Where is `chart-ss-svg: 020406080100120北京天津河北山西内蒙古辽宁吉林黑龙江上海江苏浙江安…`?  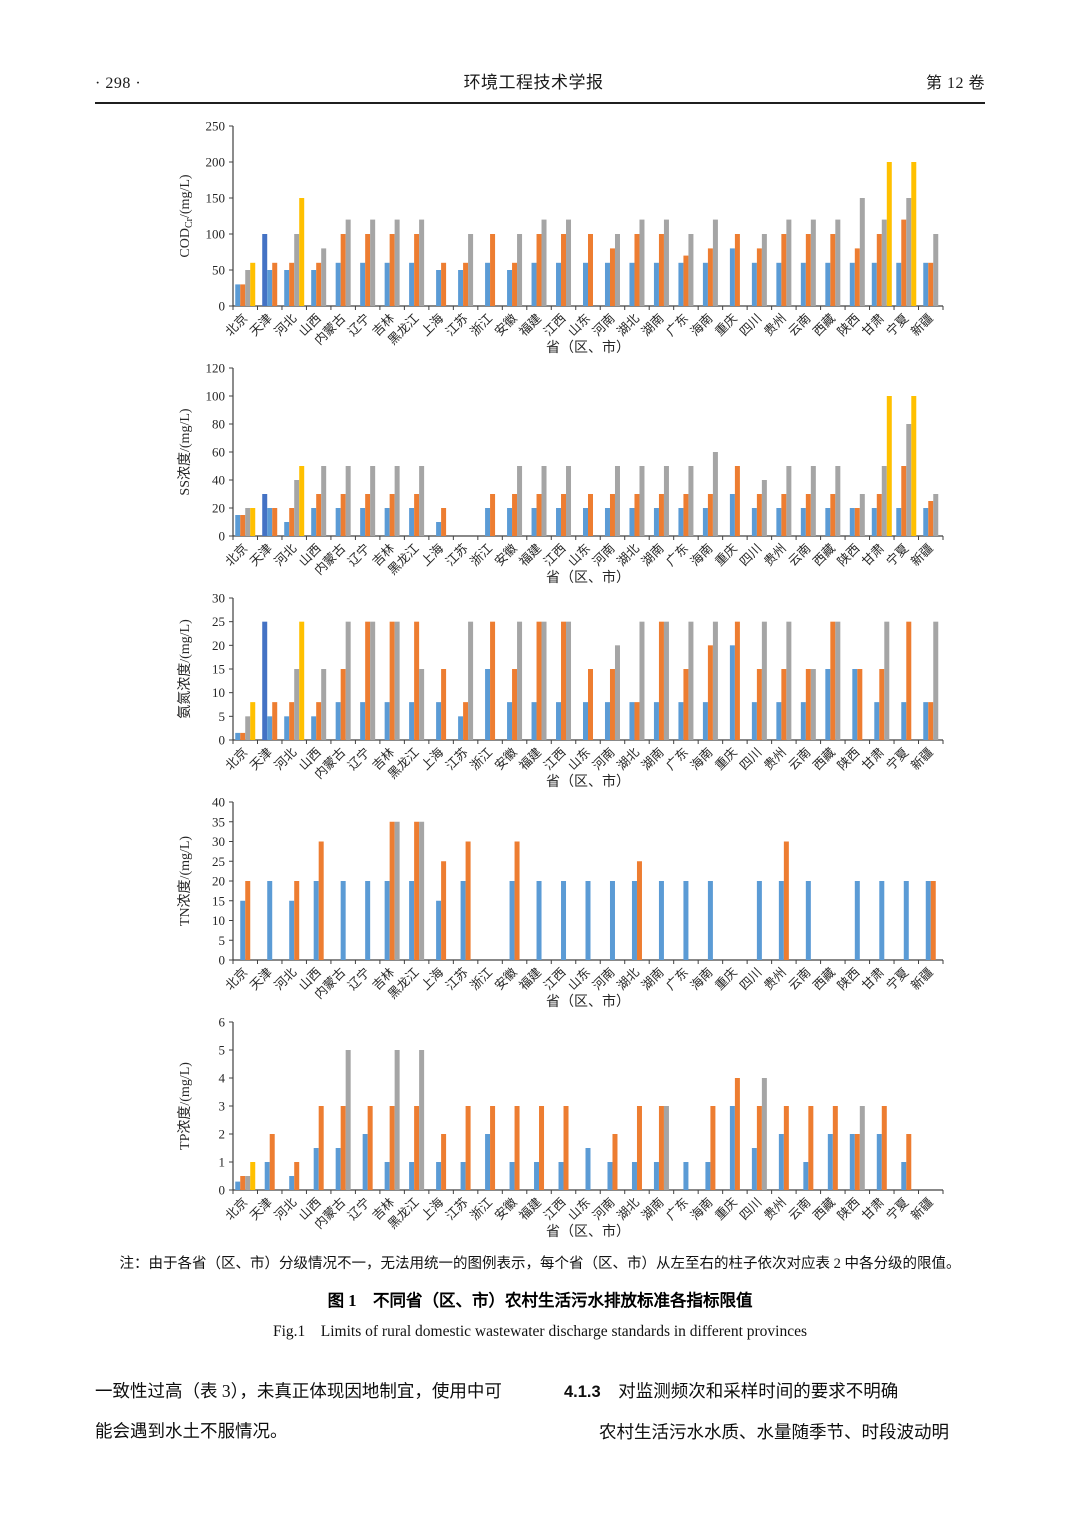 chart-ss-svg: 020406080100120北京天津河北山西内蒙古辽宁吉林黑龙江上海江苏浙江安… is located at coordinates (560, 473).